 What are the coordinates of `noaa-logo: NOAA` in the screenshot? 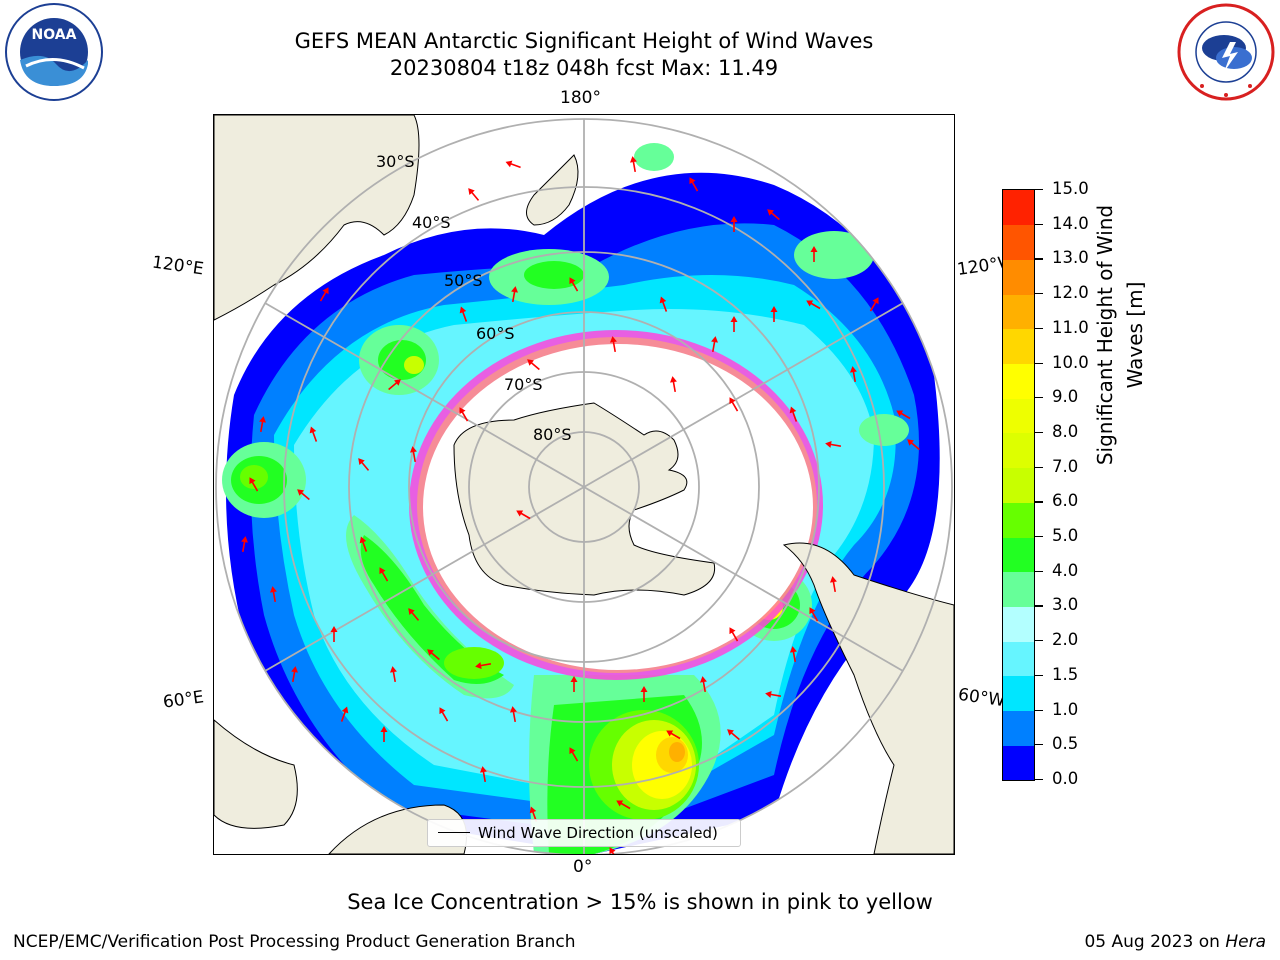 It's located at (54, 52).